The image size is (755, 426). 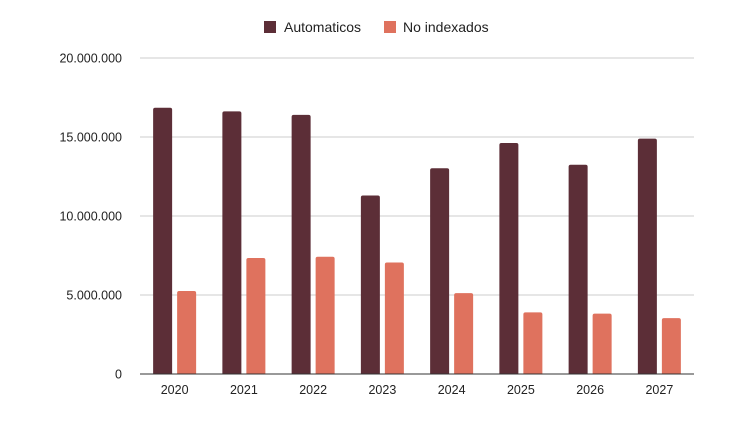 I want to click on bar-automaticos-2027, so click(x=647, y=256).